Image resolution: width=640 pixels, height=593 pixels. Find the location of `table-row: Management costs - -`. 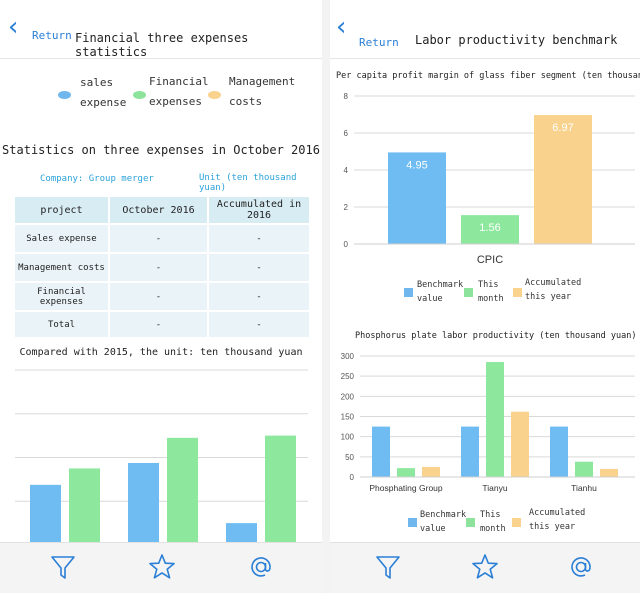

table-row: Management costs - - is located at coordinates (162, 267).